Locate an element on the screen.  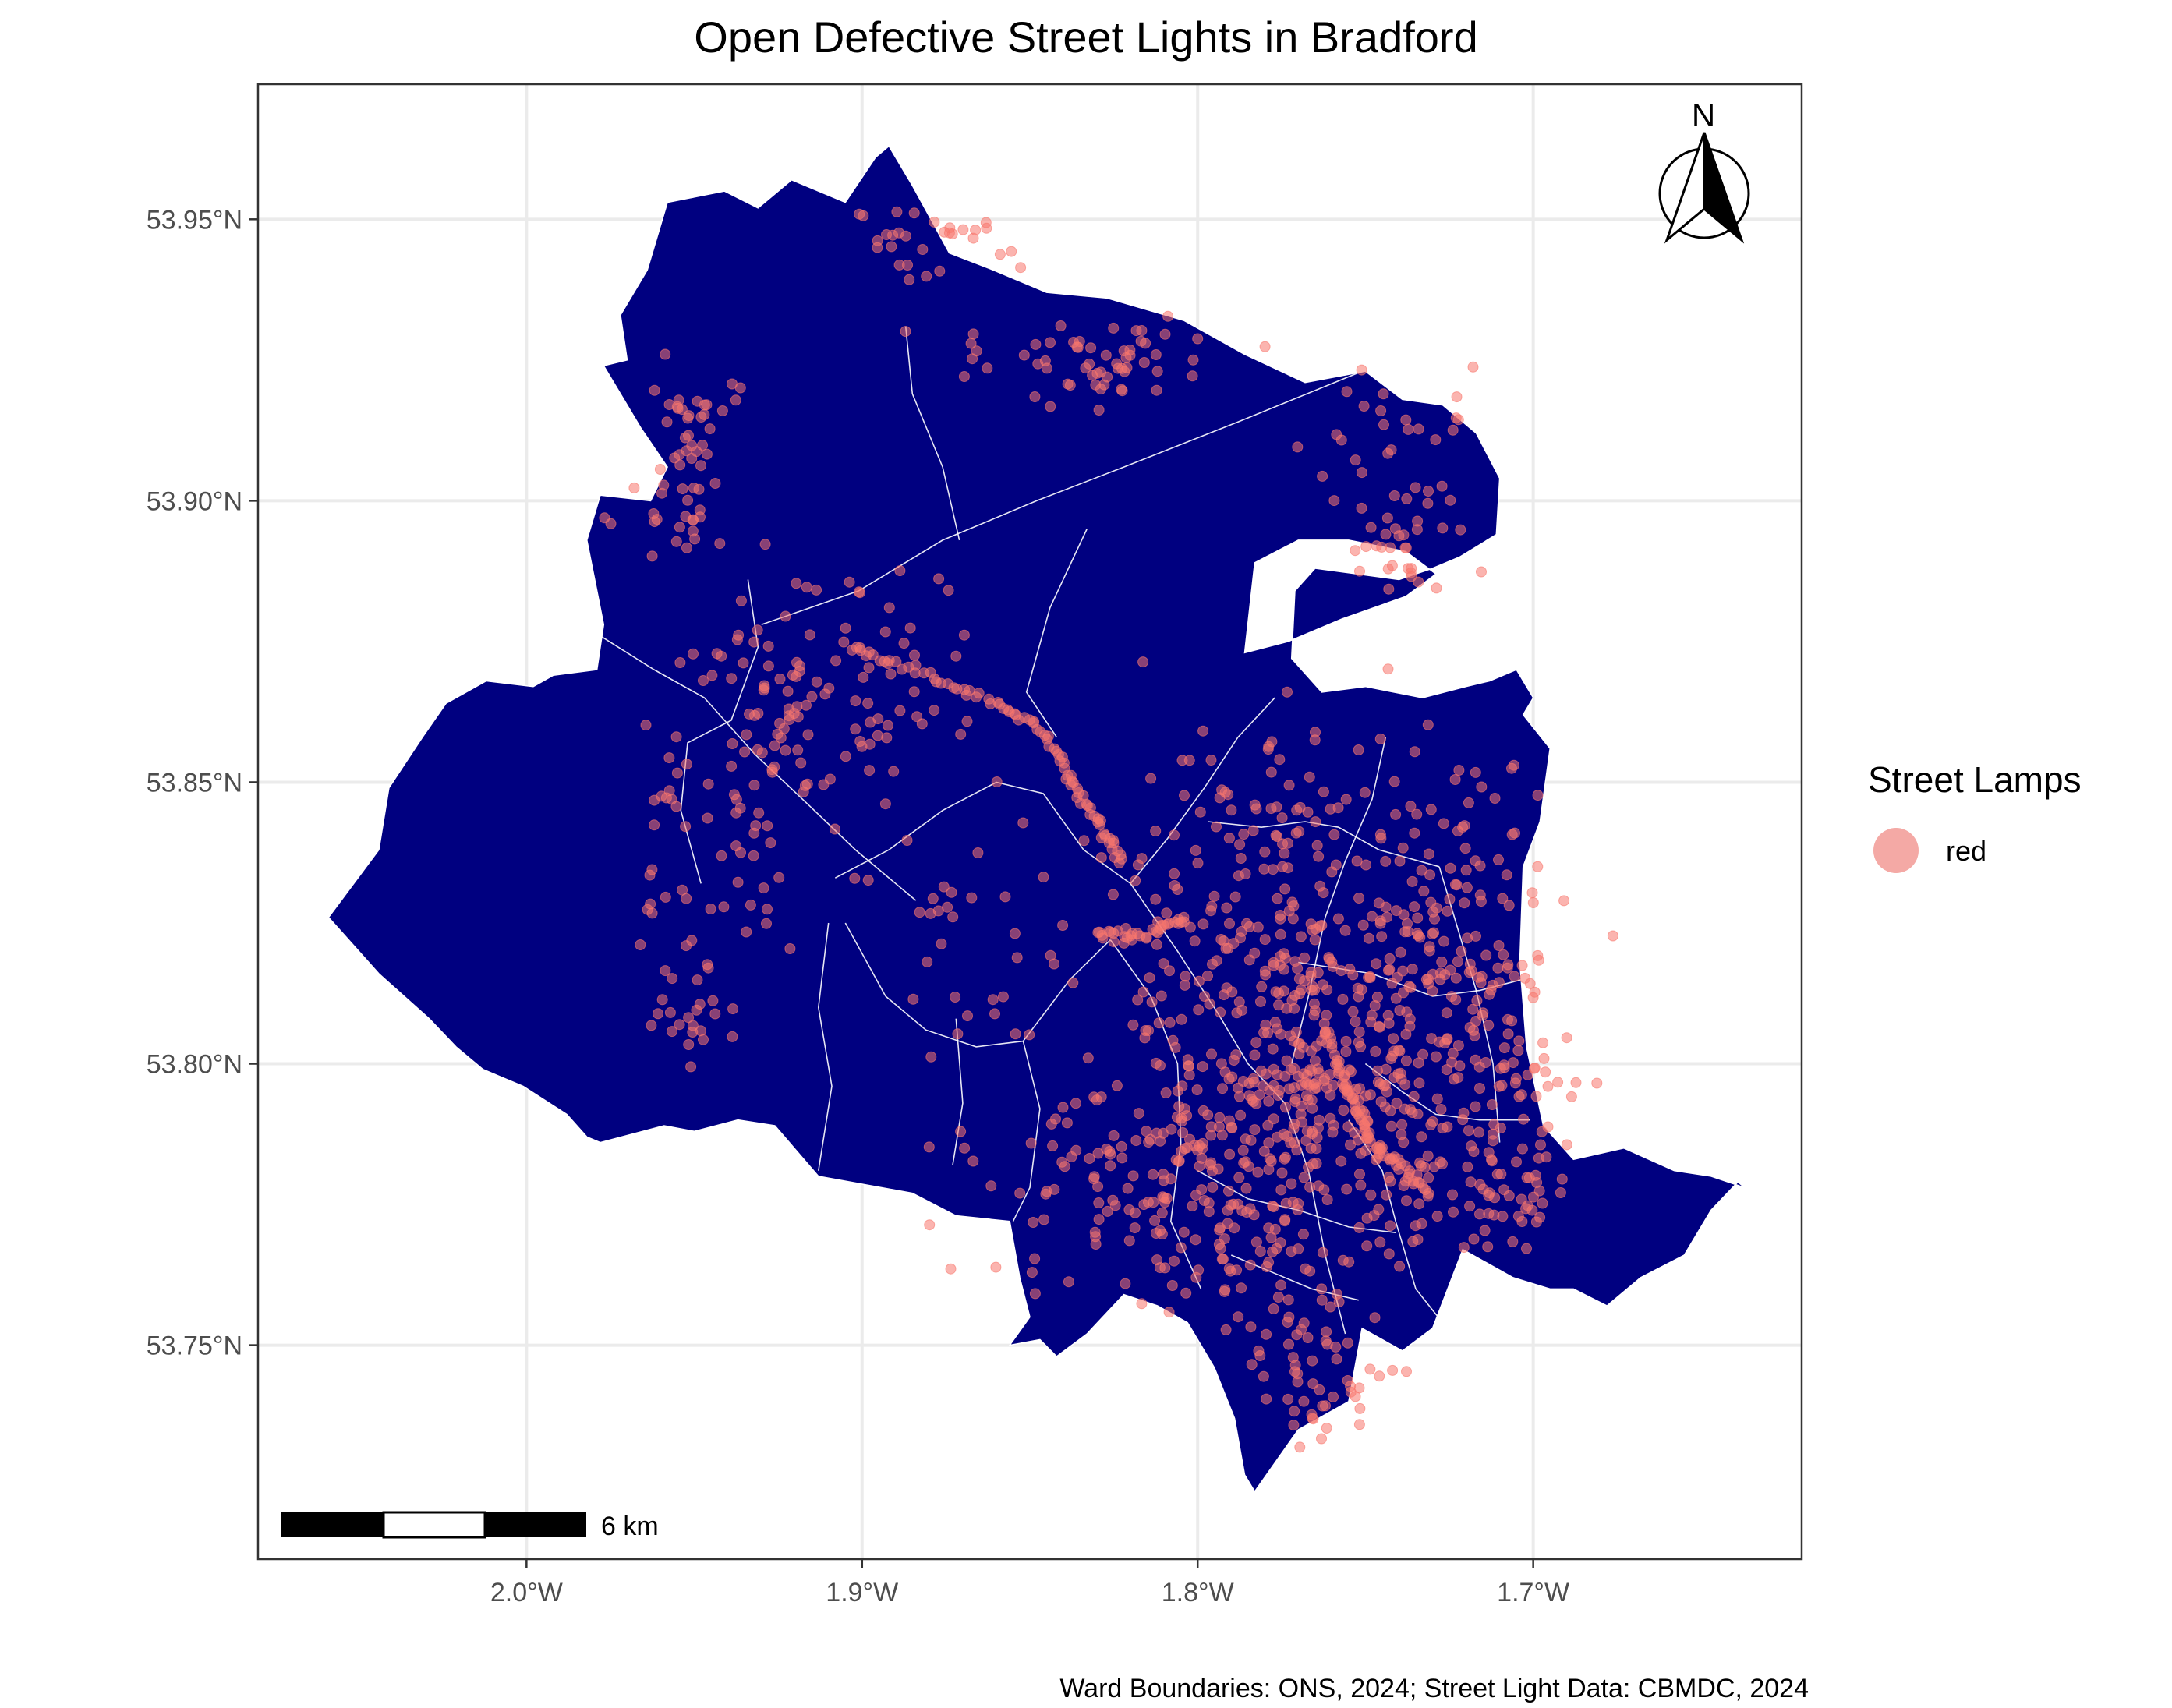
x-axis: 2.0°W 1.9°W 1.8°W 1.7°W is located at coordinates (1029, 1583).